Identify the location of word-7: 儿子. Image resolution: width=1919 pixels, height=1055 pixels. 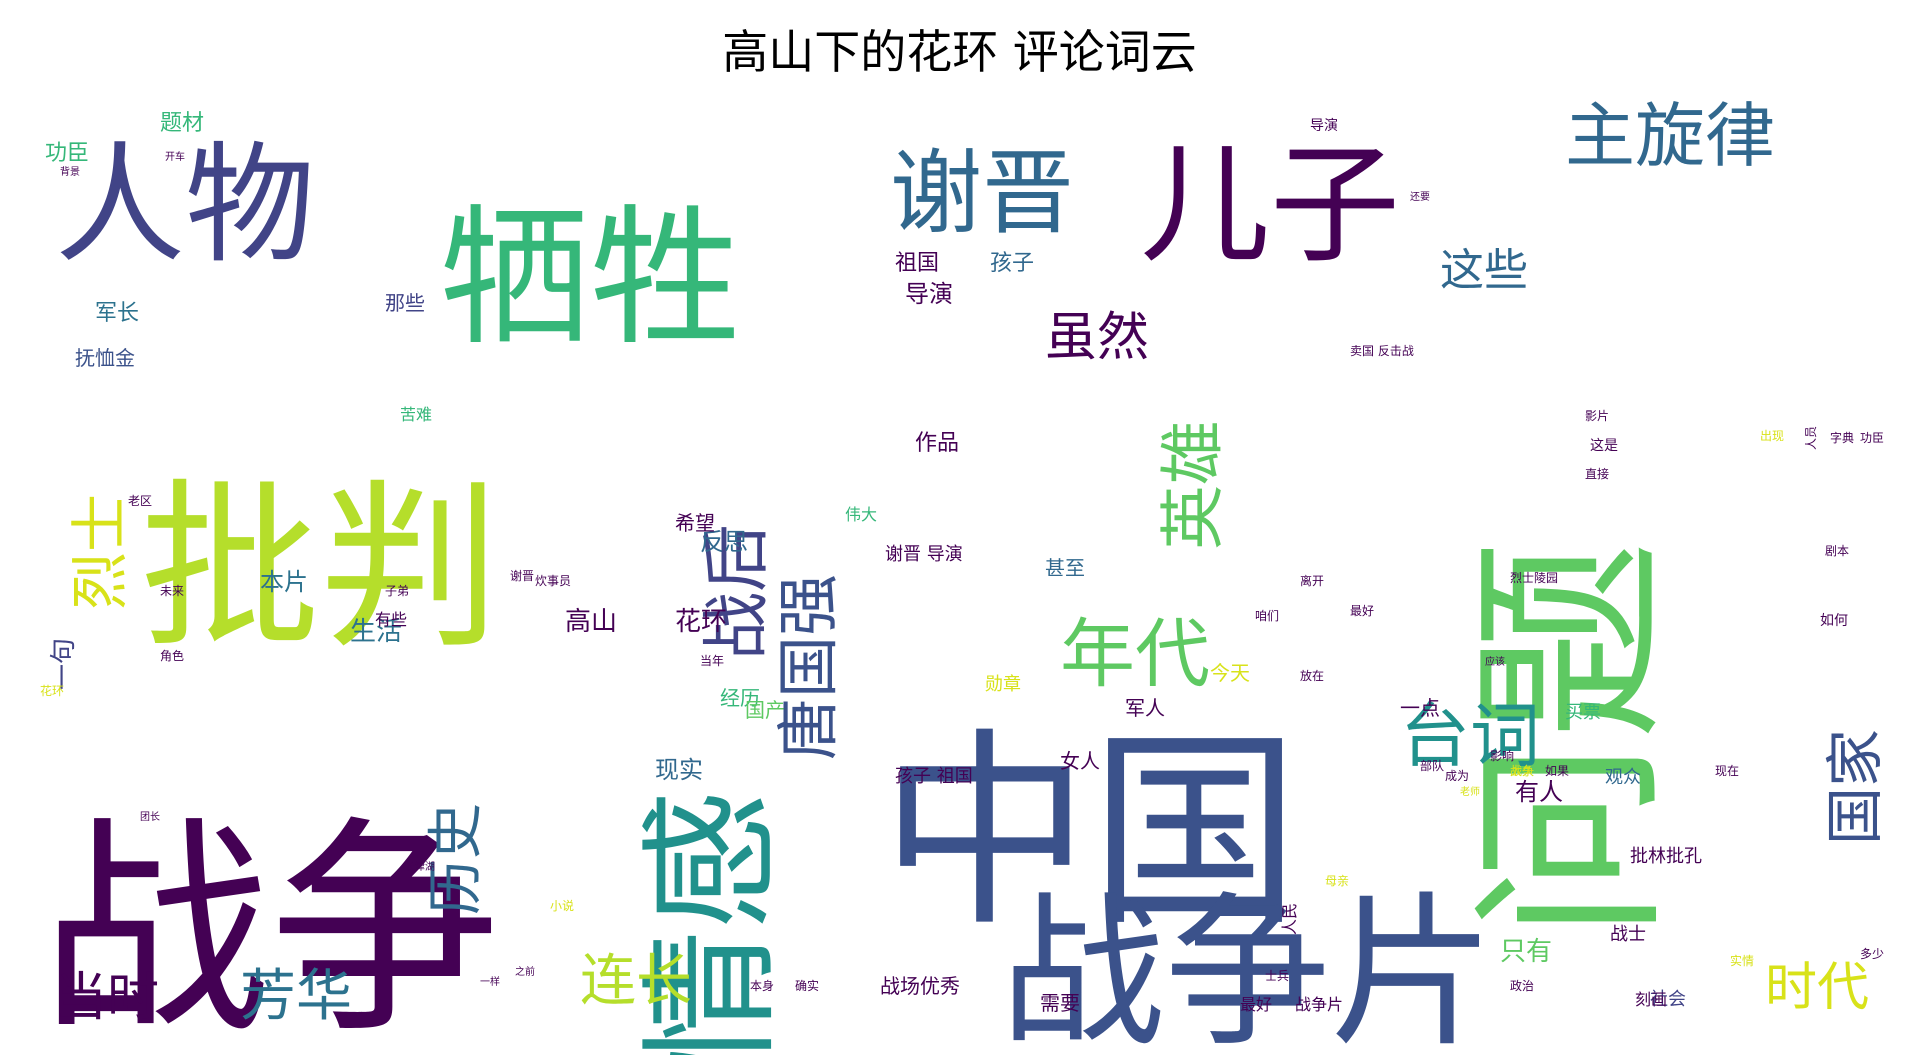
(1270, 205).